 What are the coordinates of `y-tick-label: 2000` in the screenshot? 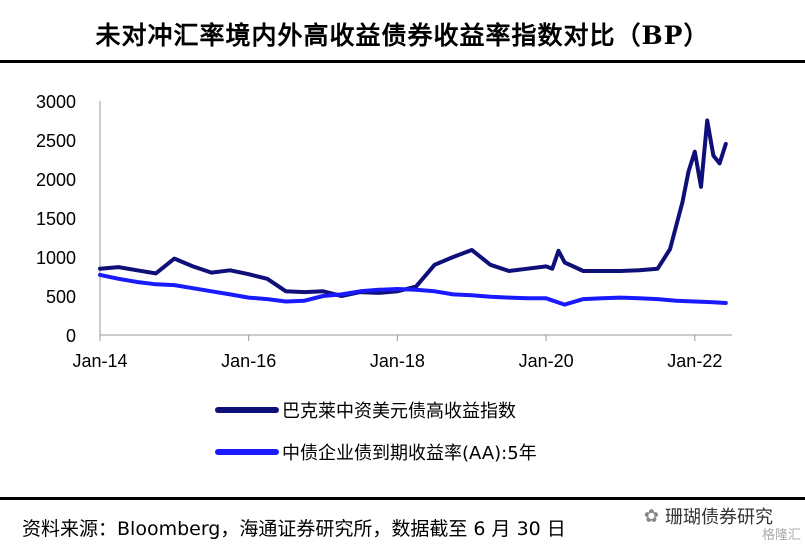 It's located at (56, 180).